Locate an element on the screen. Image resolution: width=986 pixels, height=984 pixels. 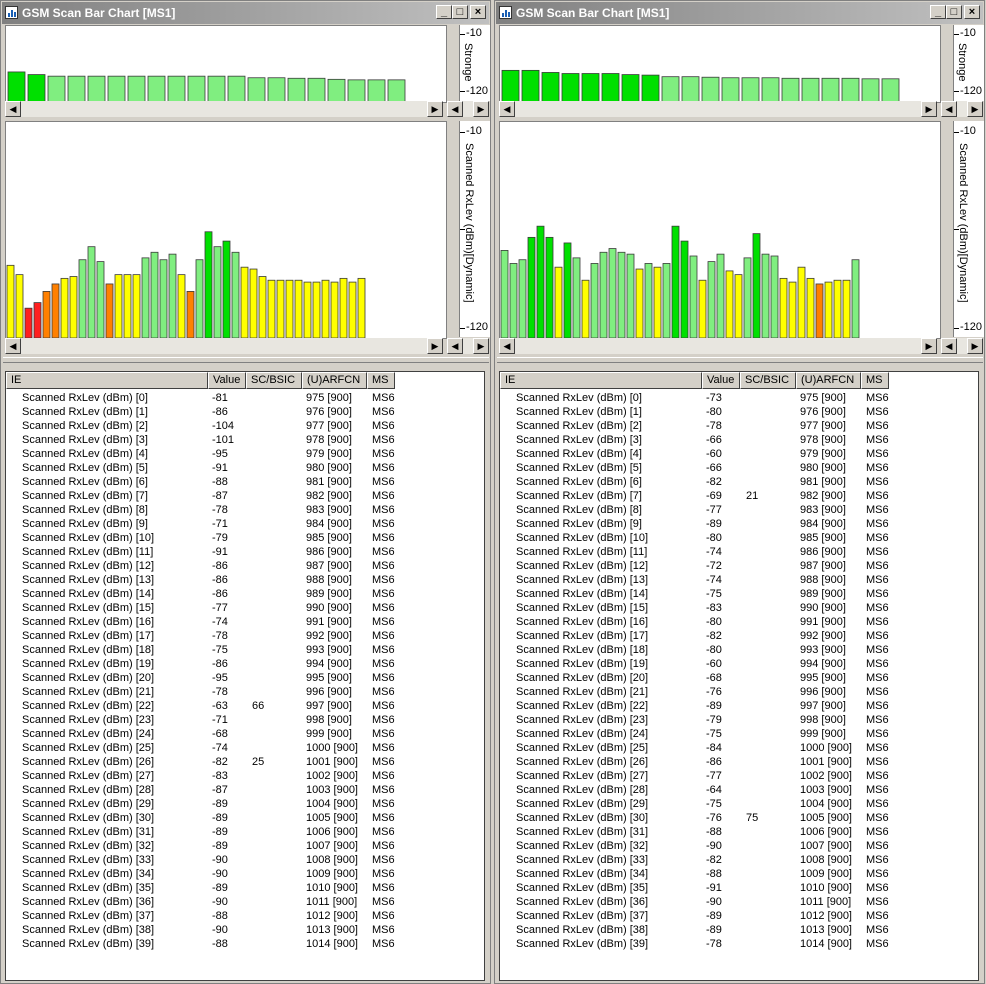
table-row: Scanned RxLev (dBm) [10] -80 985 [900] MS6 is located at coordinates (738, 538).